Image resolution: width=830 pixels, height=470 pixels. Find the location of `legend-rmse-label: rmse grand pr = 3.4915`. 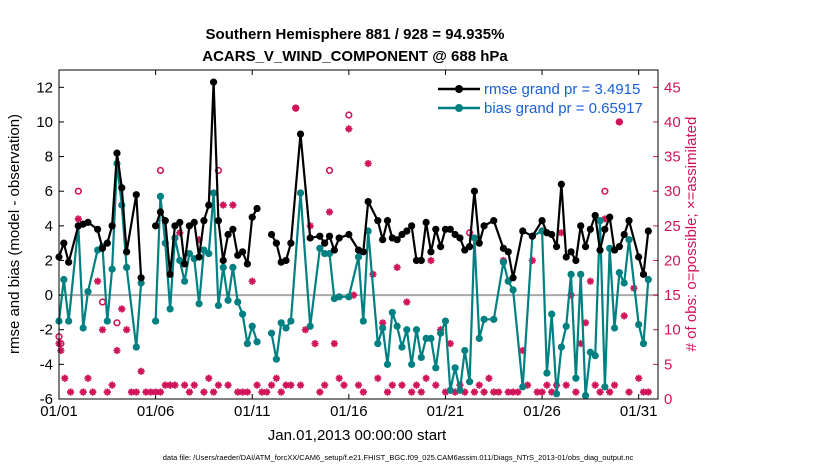

legend-rmse-label: rmse grand pr = 3.4915 is located at coordinates (562, 89).